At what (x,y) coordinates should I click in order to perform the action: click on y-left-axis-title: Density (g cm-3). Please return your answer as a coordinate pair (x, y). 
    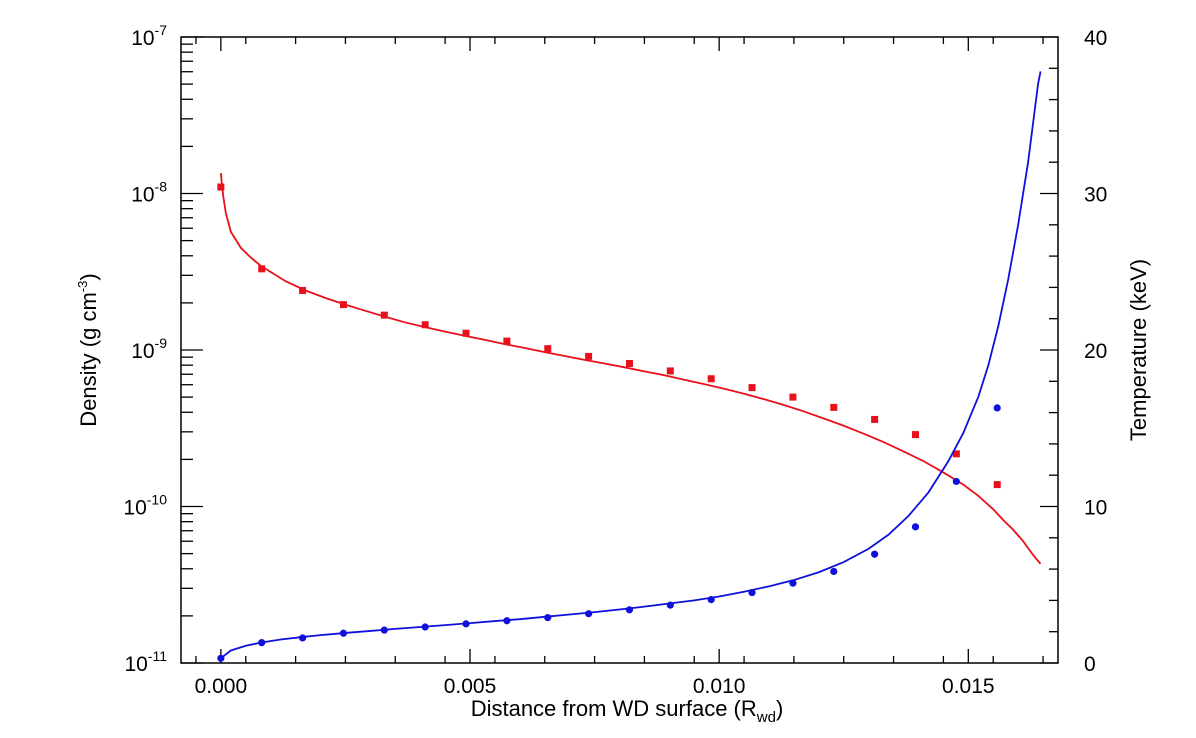
    Looking at the image, I should click on (88, 349).